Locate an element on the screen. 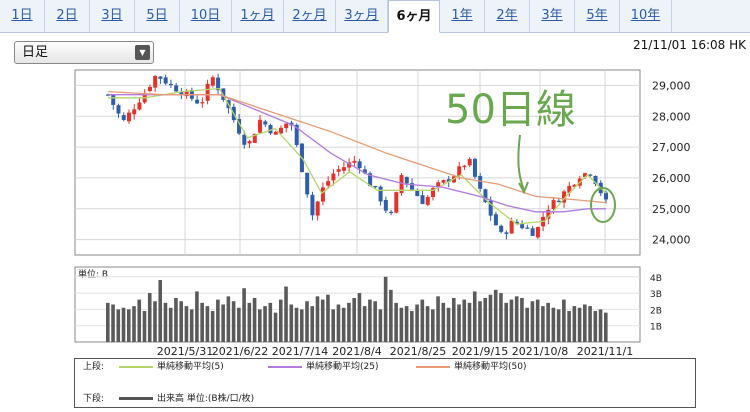  tab-6: 2ヶ月 is located at coordinates (310, 16).